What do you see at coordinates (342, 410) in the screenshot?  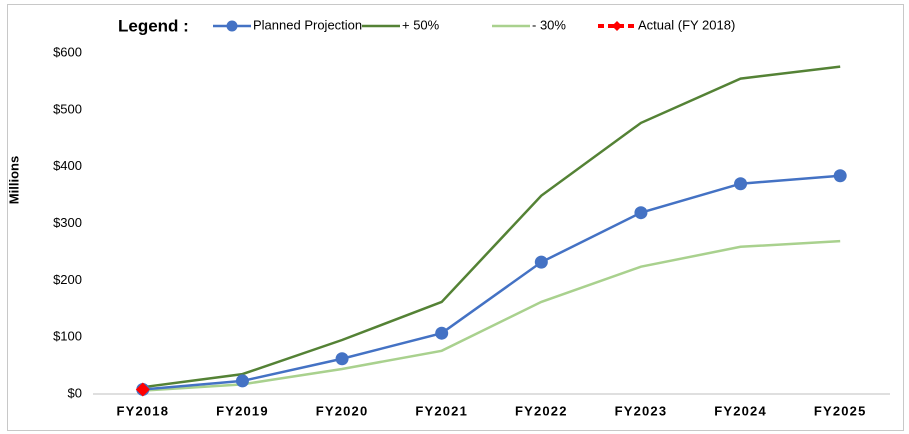 I see `x-tick-label: FY2020` at bounding box center [342, 410].